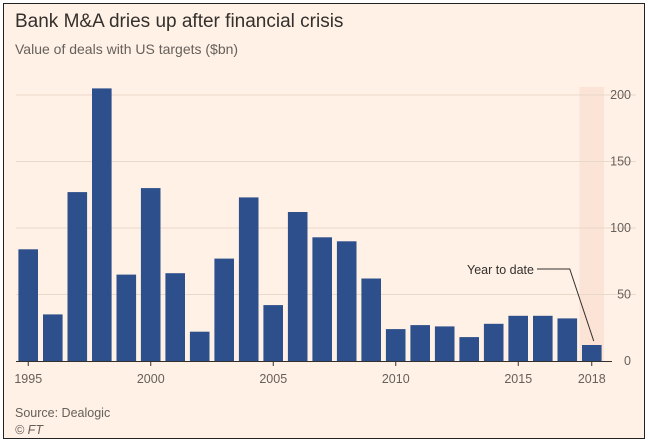 The height and width of the screenshot is (443, 650). I want to click on annotation-leader-line, so click(566, 305).